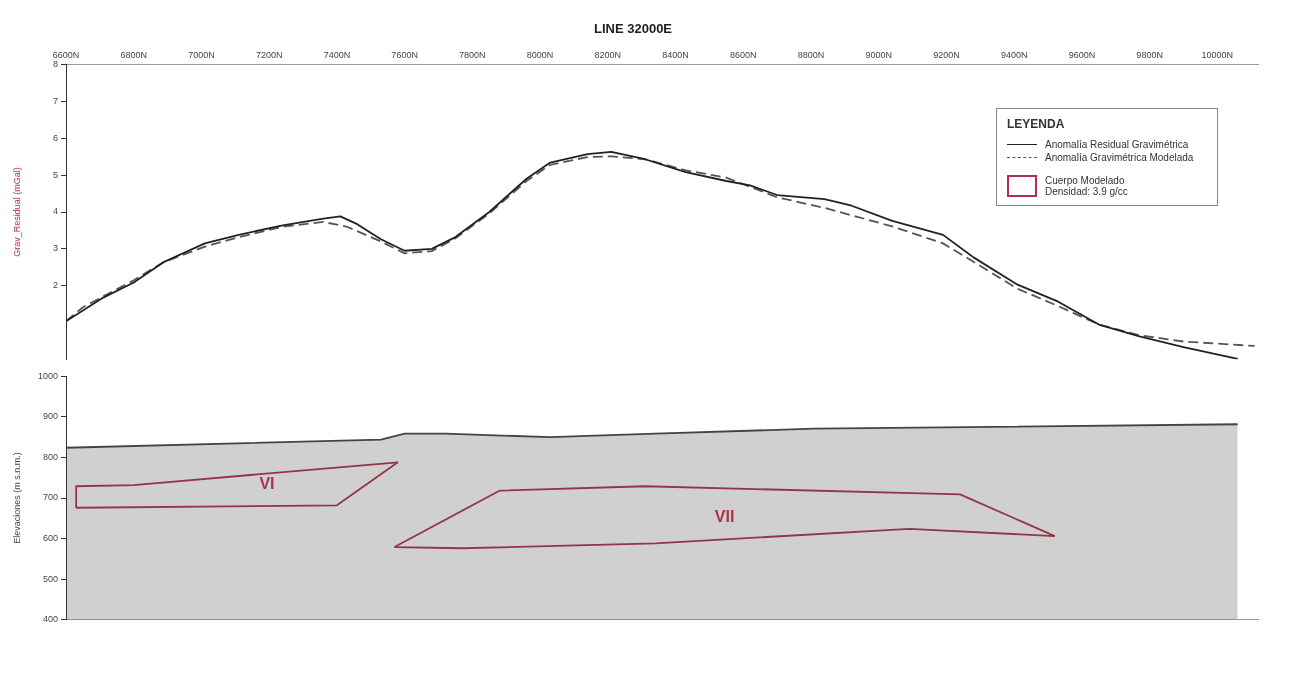 The height and width of the screenshot is (675, 1294). I want to click on y-tick-label: 500, so click(50, 578).